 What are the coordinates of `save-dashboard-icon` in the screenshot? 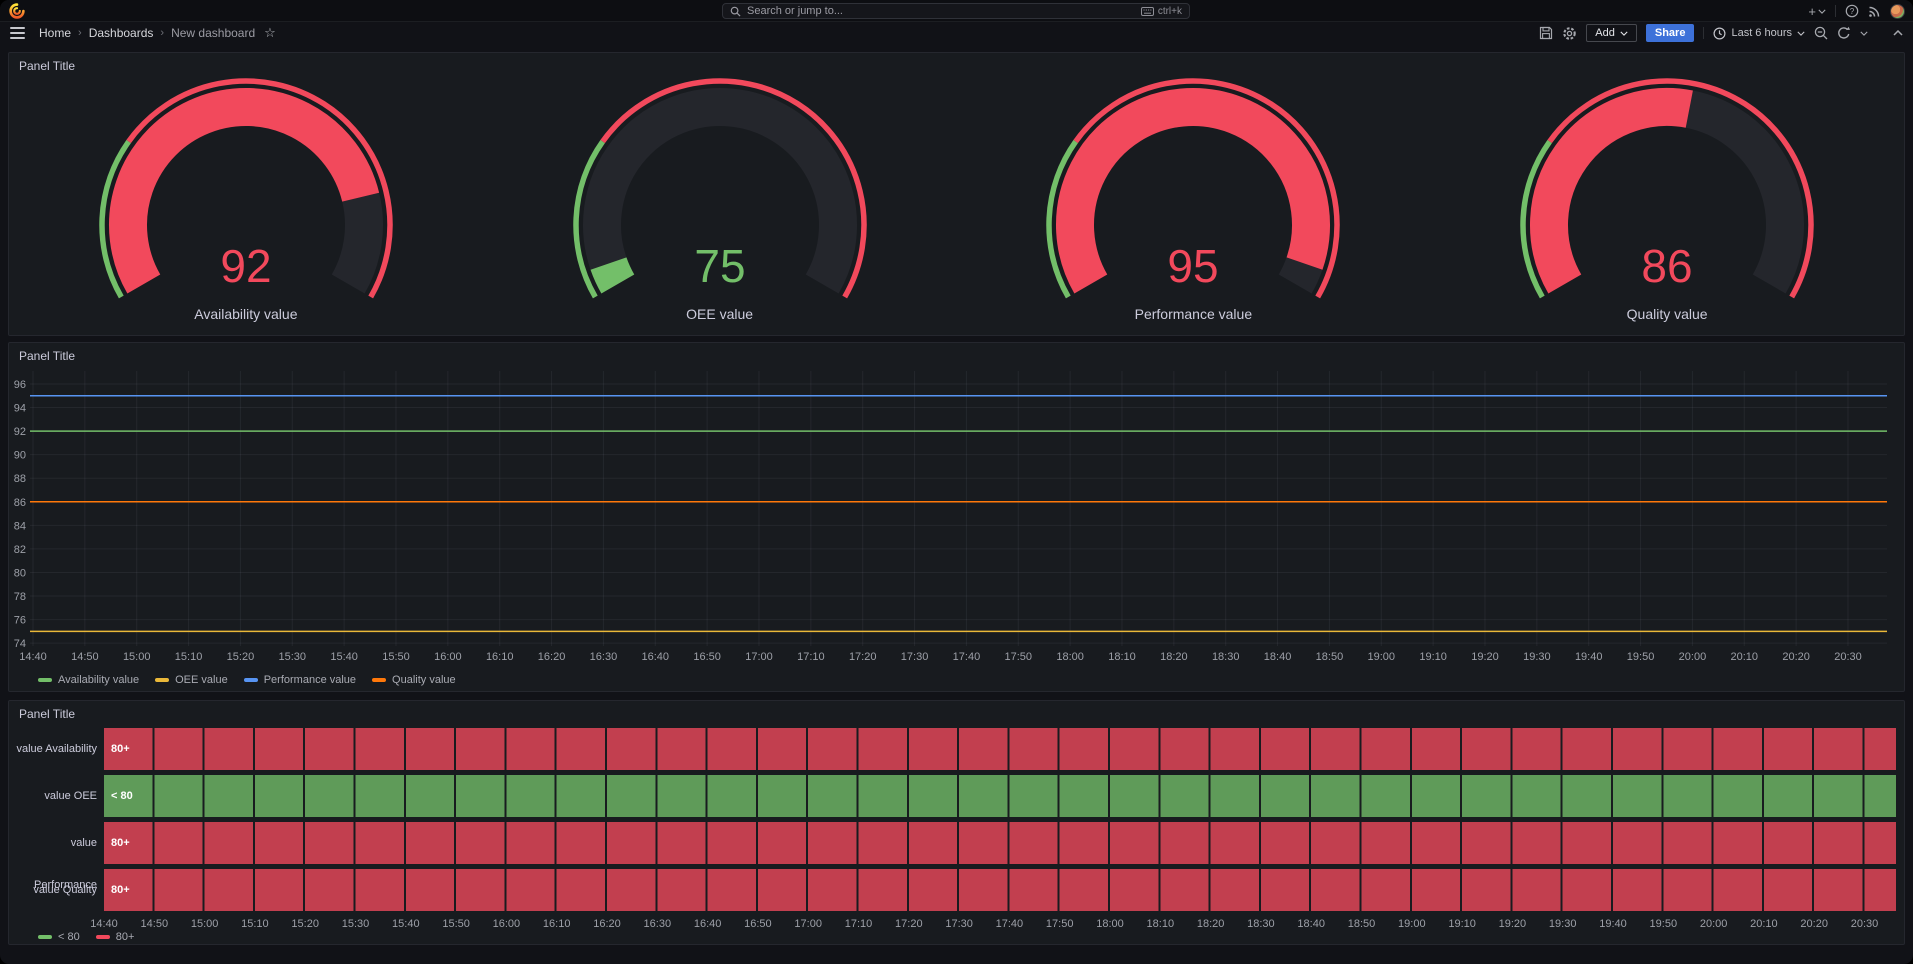 It's located at (1546, 33).